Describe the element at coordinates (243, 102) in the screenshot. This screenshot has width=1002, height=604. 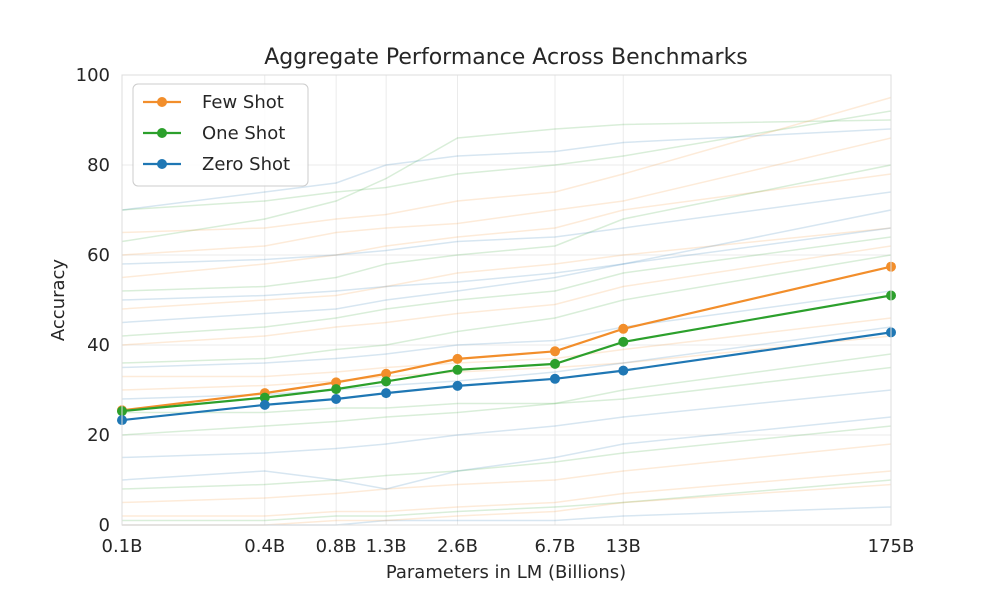
I see `legend-label: Few Shot` at that location.